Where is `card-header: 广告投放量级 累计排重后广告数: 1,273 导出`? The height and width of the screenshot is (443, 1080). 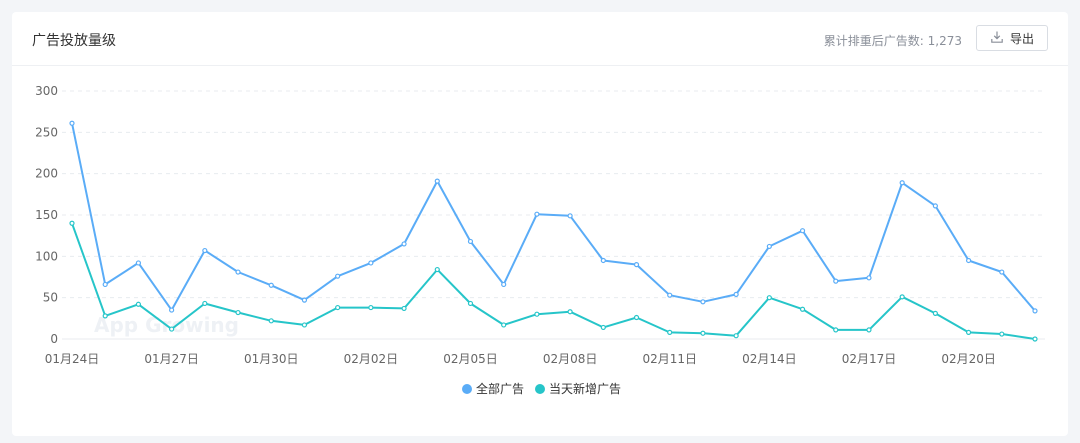 card-header: 广告投放量级 累计排重后广告数: 1,273 导出 is located at coordinates (540, 39).